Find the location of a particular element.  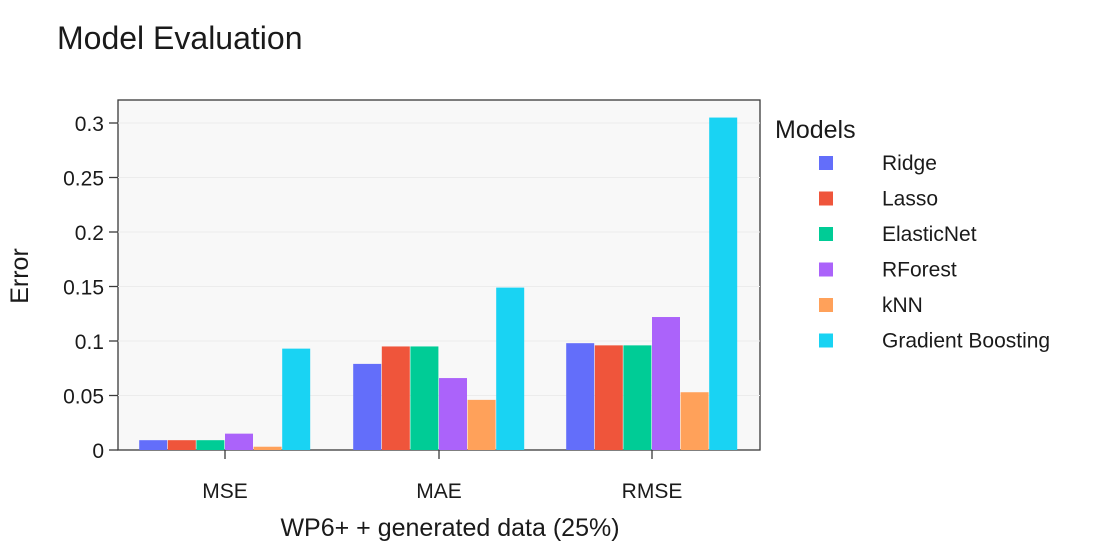

bar-rforest-rmse is located at coordinates (666, 383).